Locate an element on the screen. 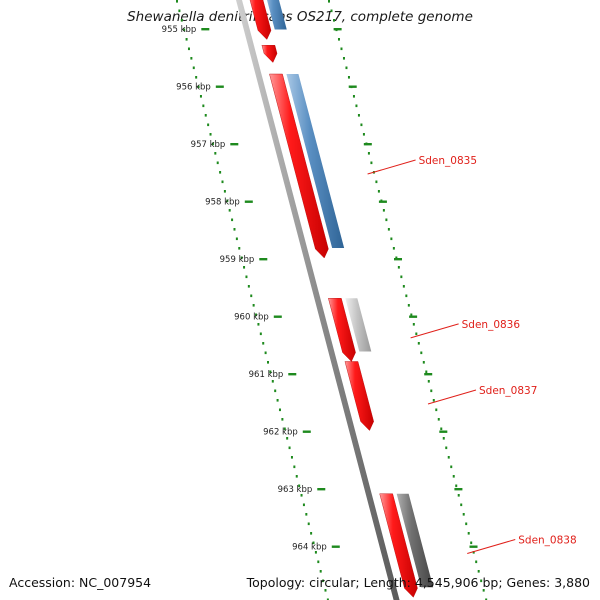 The height and width of the screenshot is (600, 600). gene-label: Sden_0836 is located at coordinates (491, 325).